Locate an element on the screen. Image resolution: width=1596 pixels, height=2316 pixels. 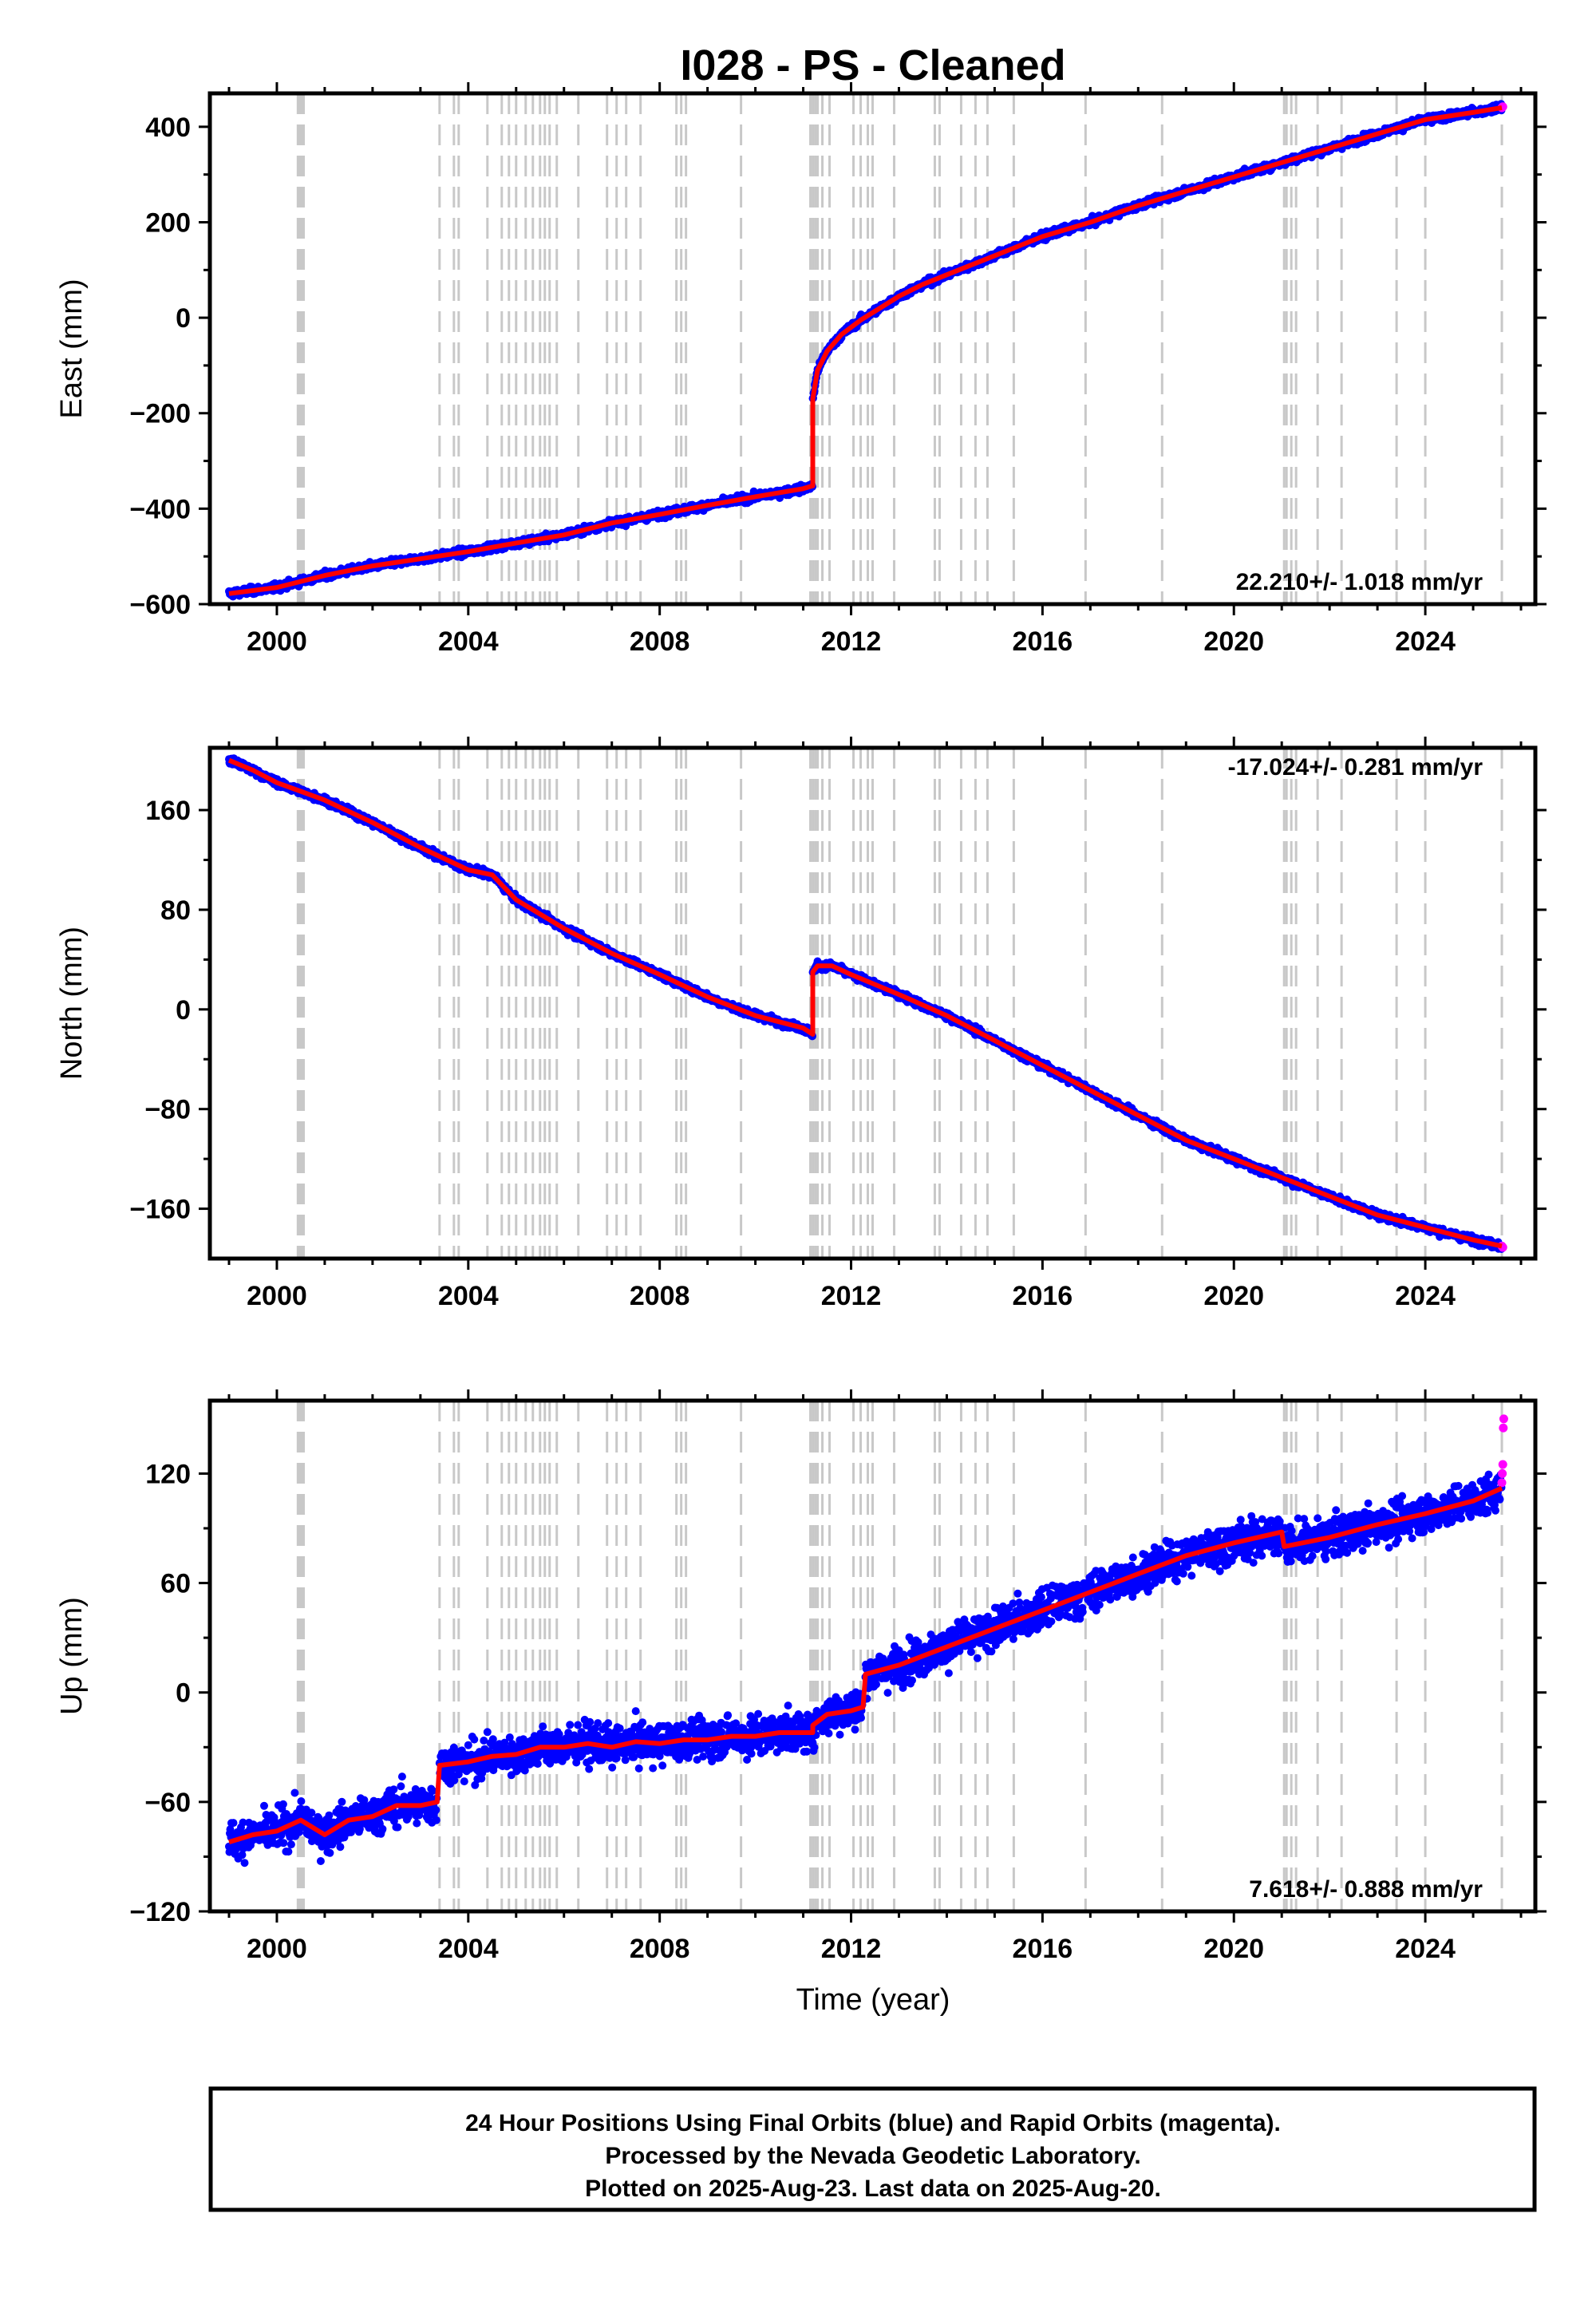
y-tick-label: −600 is located at coordinates (160, 605).